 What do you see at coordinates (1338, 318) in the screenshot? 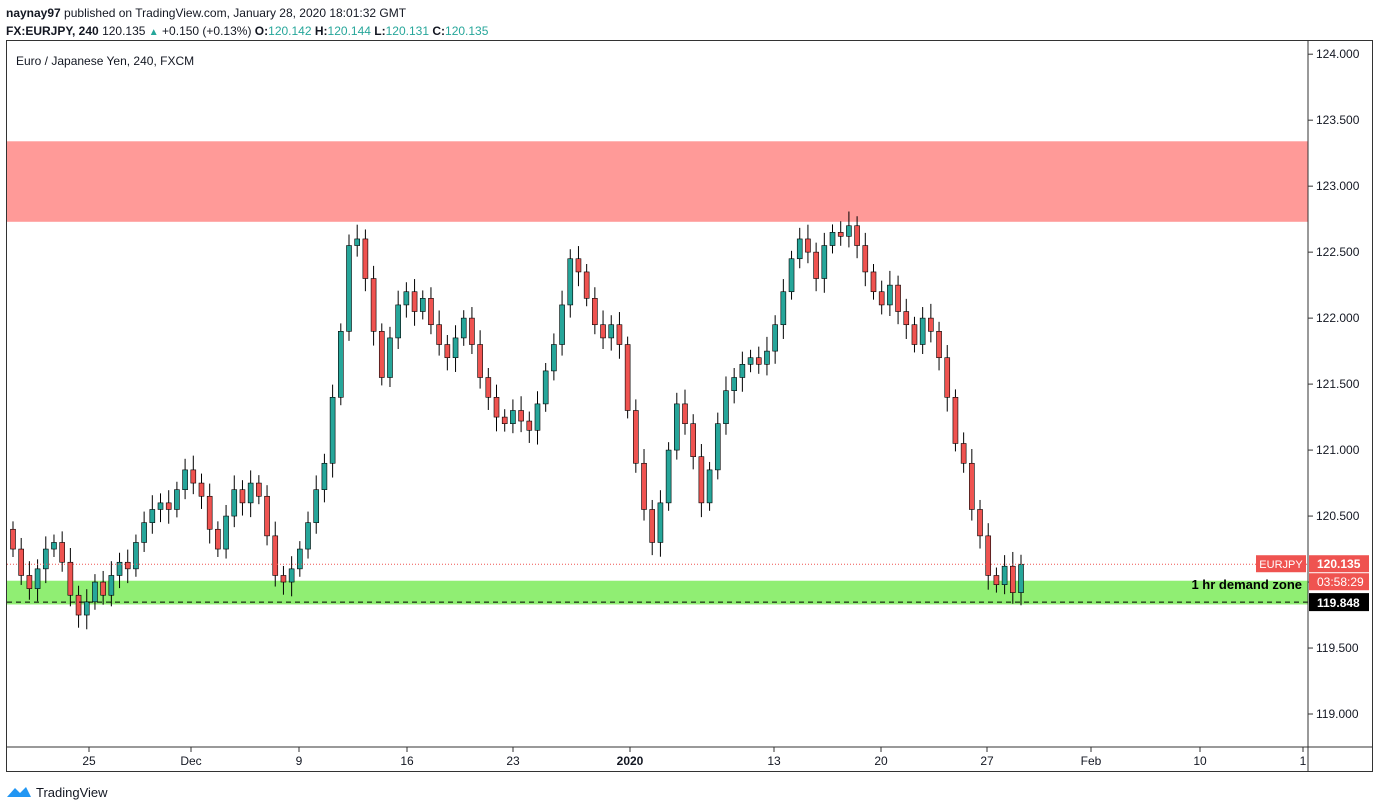
I see `y-tick-label: 122.000` at bounding box center [1338, 318].